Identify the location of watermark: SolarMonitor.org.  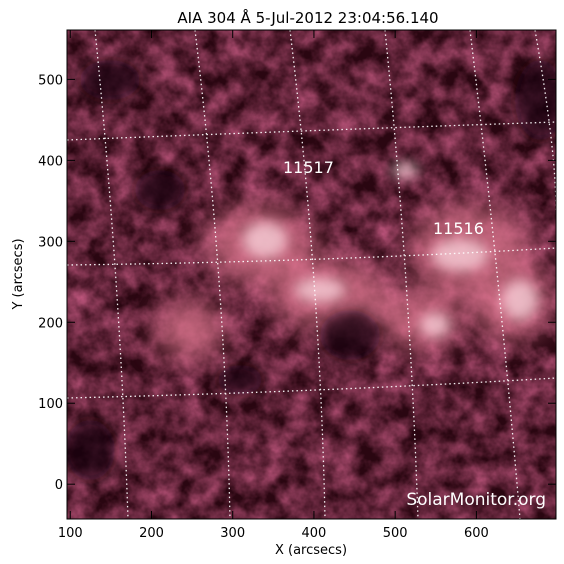
(476, 500).